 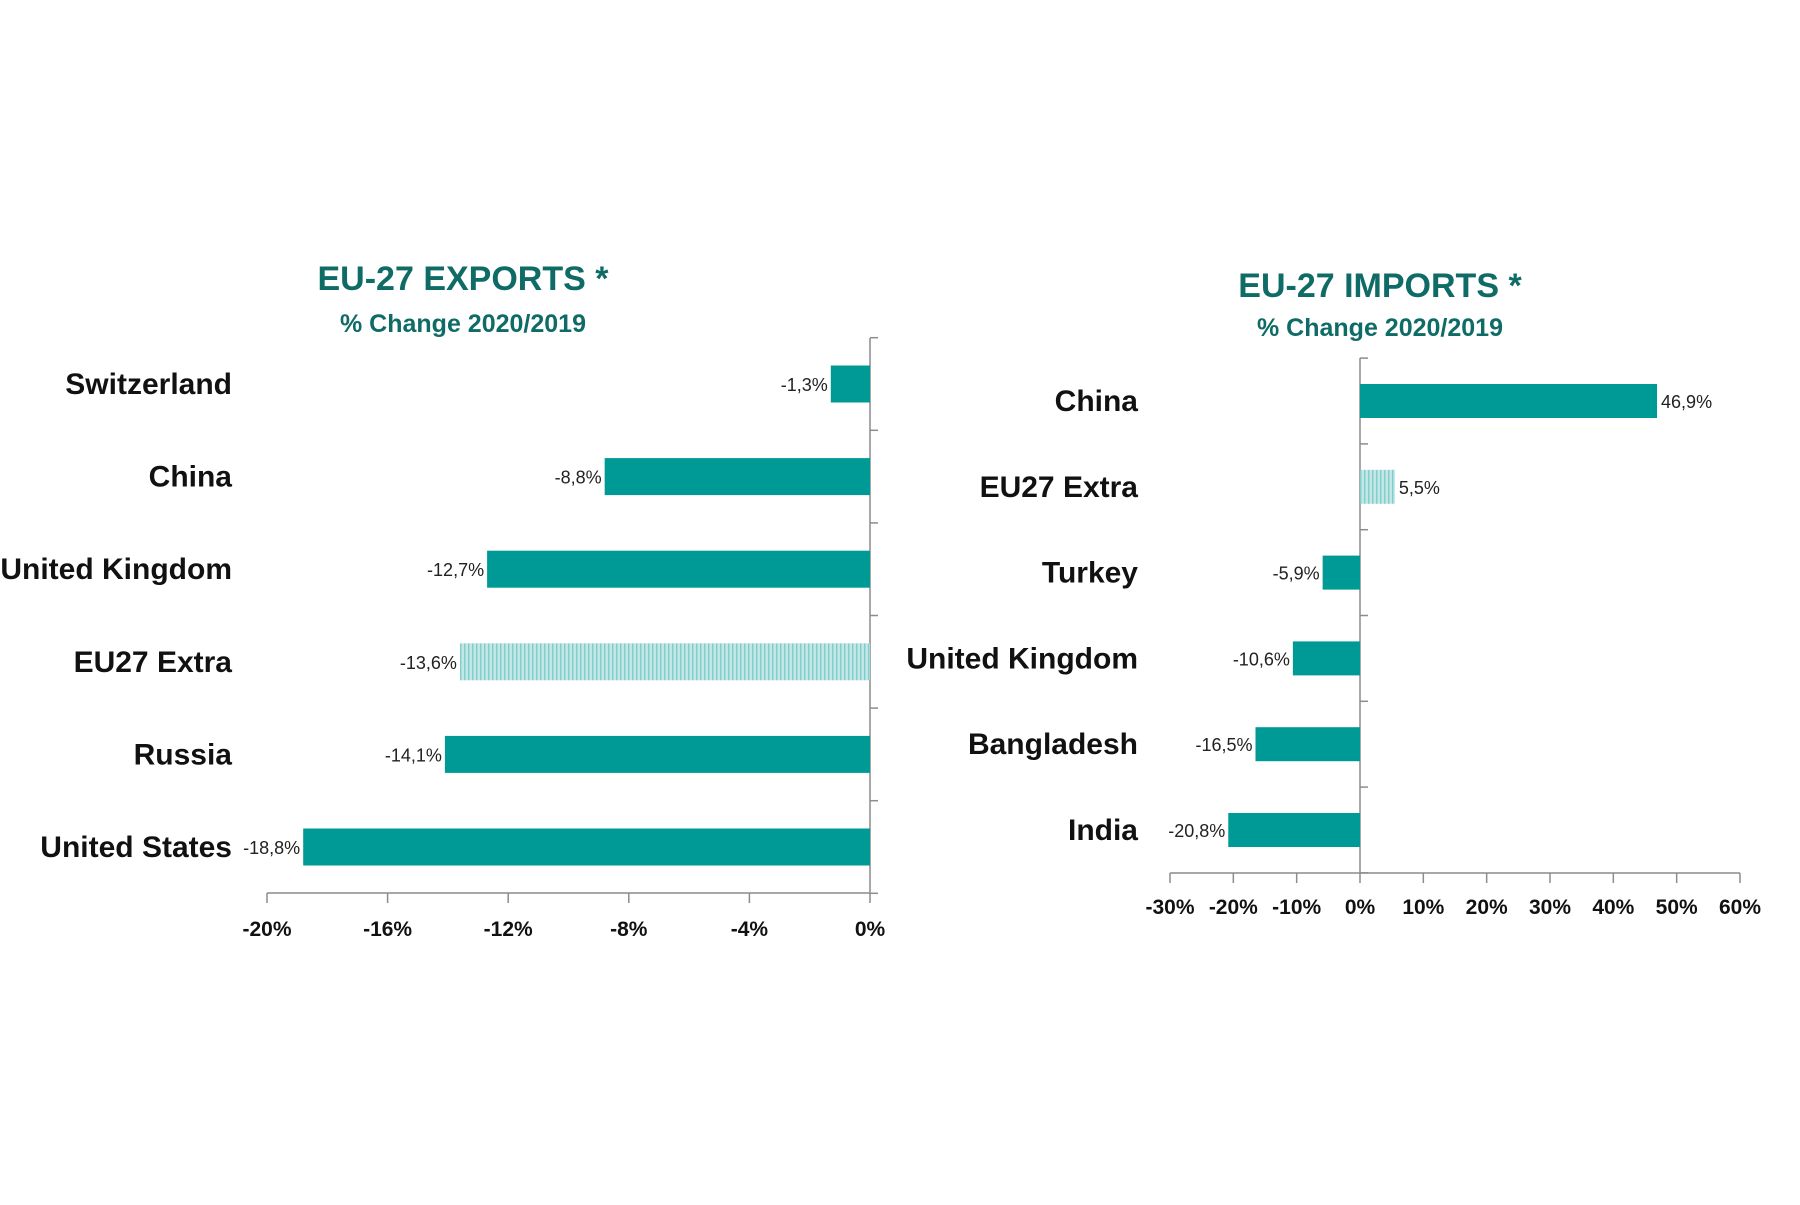 What do you see at coordinates (463, 324) in the screenshot?
I see `exports-chart-subtitle: % Change 2020/2019` at bounding box center [463, 324].